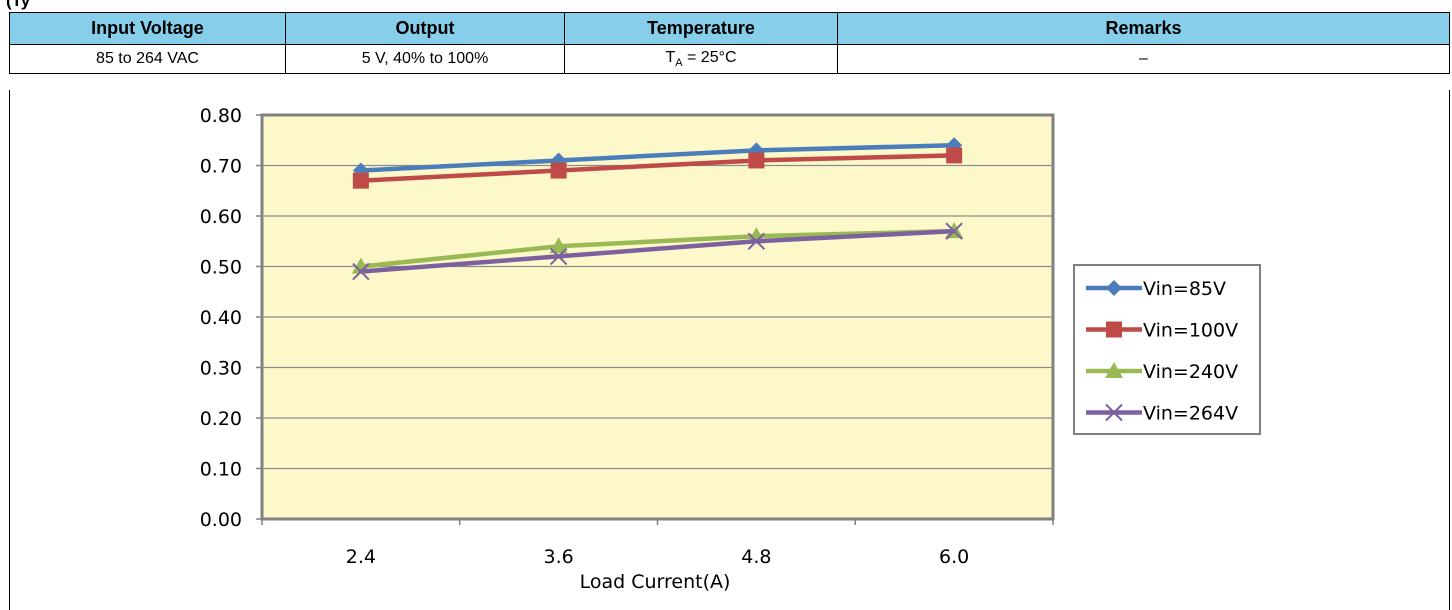 This screenshot has width=1452, height=610. Describe the element at coordinates (756, 557) in the screenshot. I see `x-tick-label: 4.8` at that location.